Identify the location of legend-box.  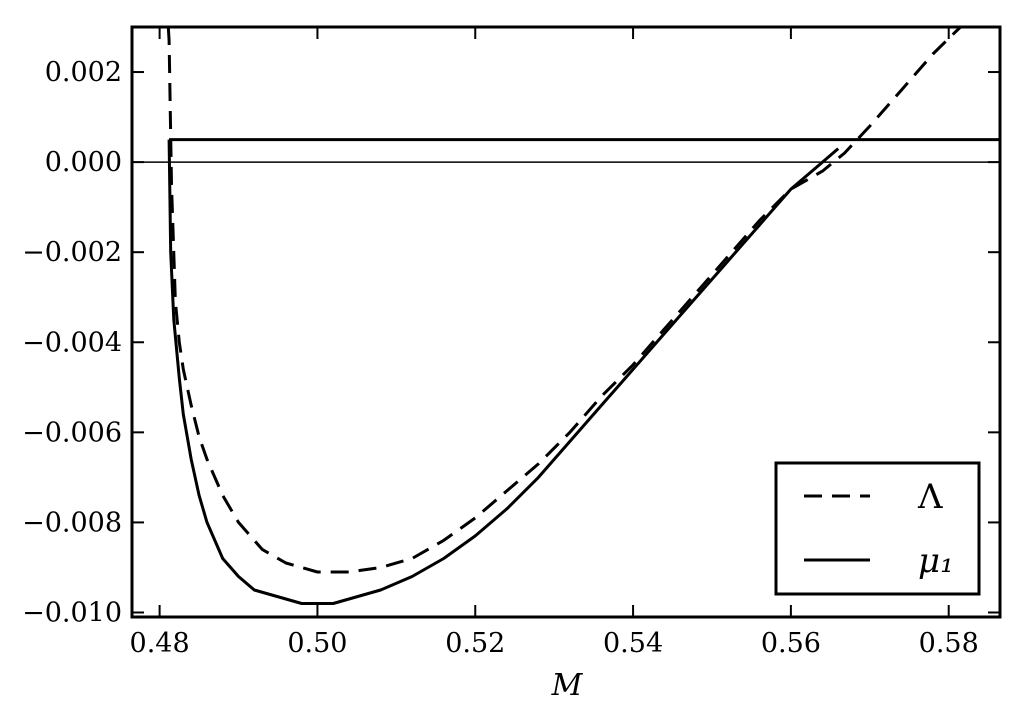
(877, 528).